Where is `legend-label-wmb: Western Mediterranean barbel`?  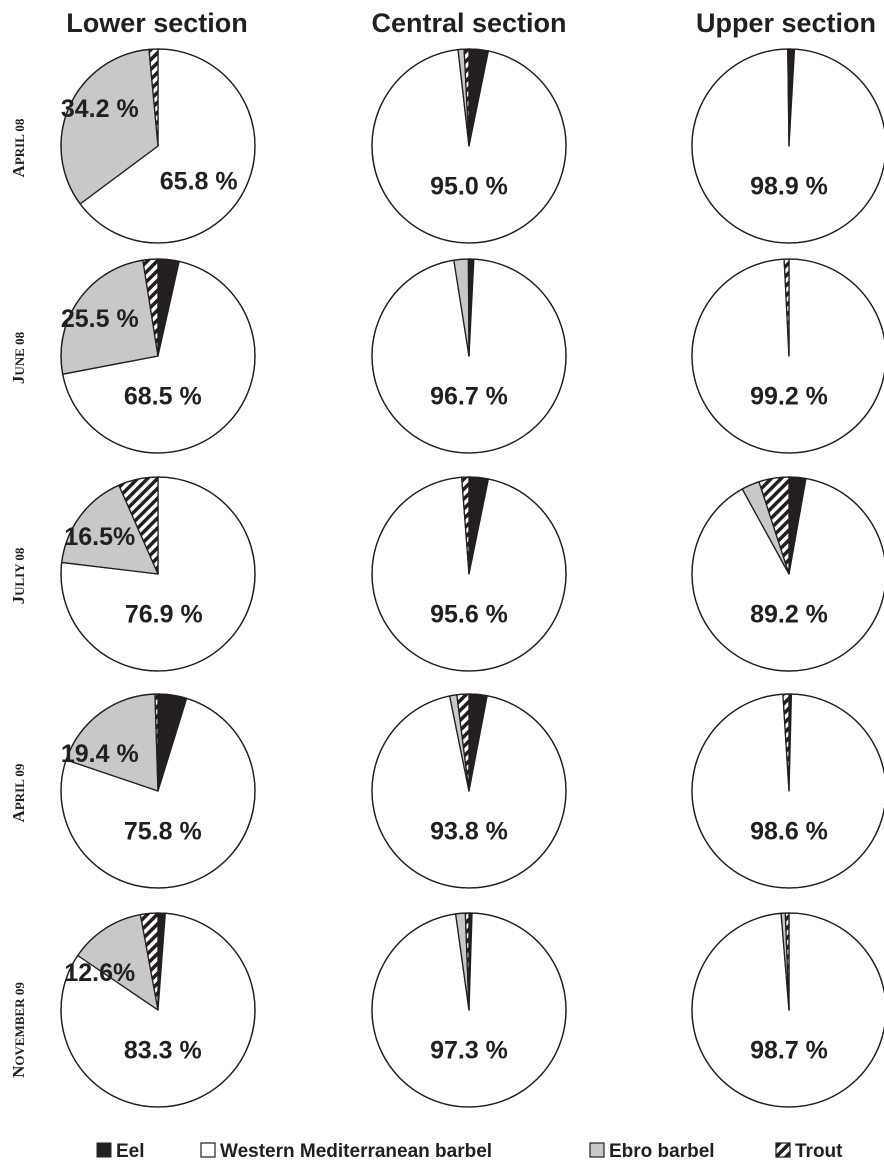
legend-label-wmb: Western Mediterranean barbel is located at coordinates (356, 1151).